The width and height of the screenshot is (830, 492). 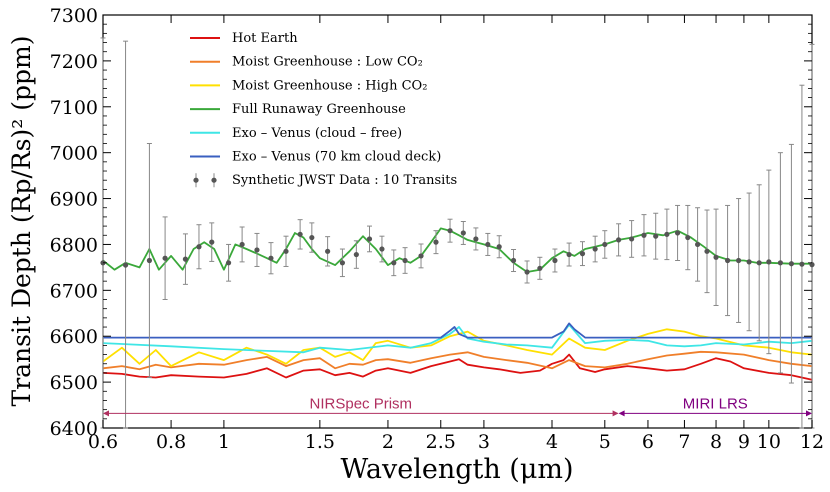 I want to click on x-tick-label: 2, so click(x=388, y=442).